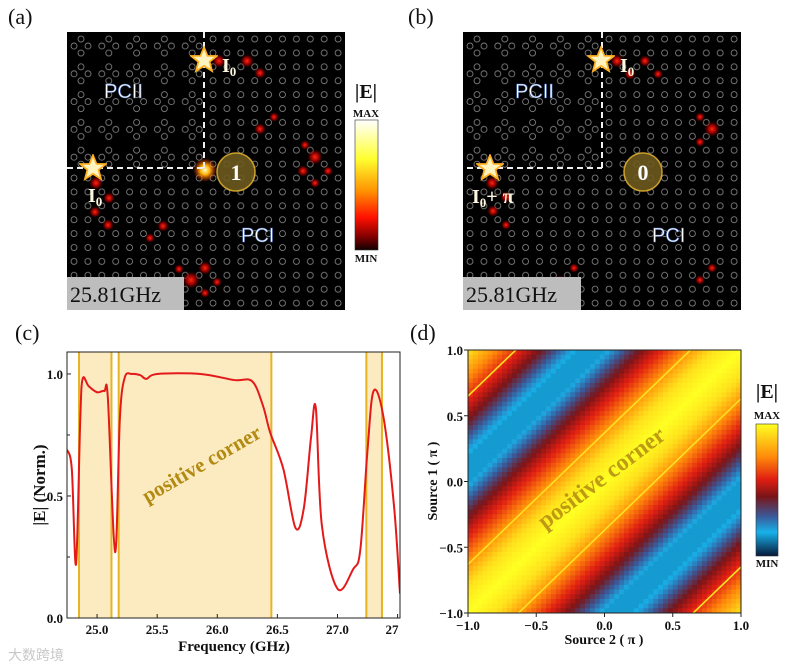 Image resolution: width=795 pixels, height=668 pixels. Describe the element at coordinates (366, 92) in the screenshot. I see `colorbar-title: |E|` at that location.